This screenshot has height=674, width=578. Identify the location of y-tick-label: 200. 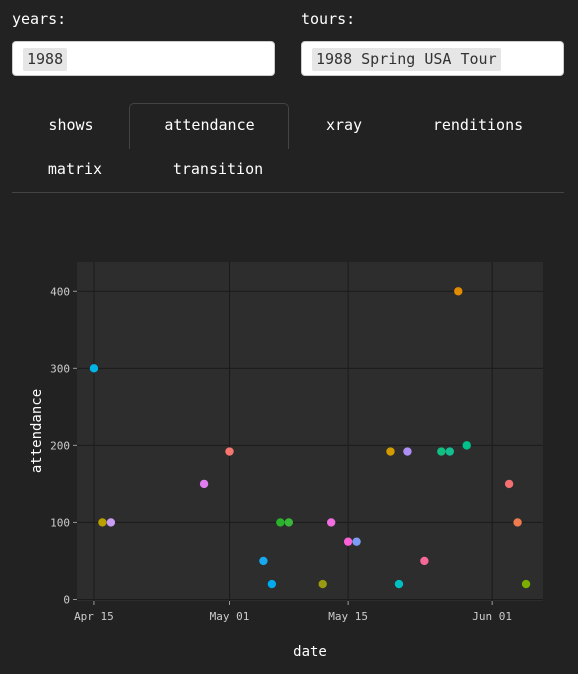
(60, 445).